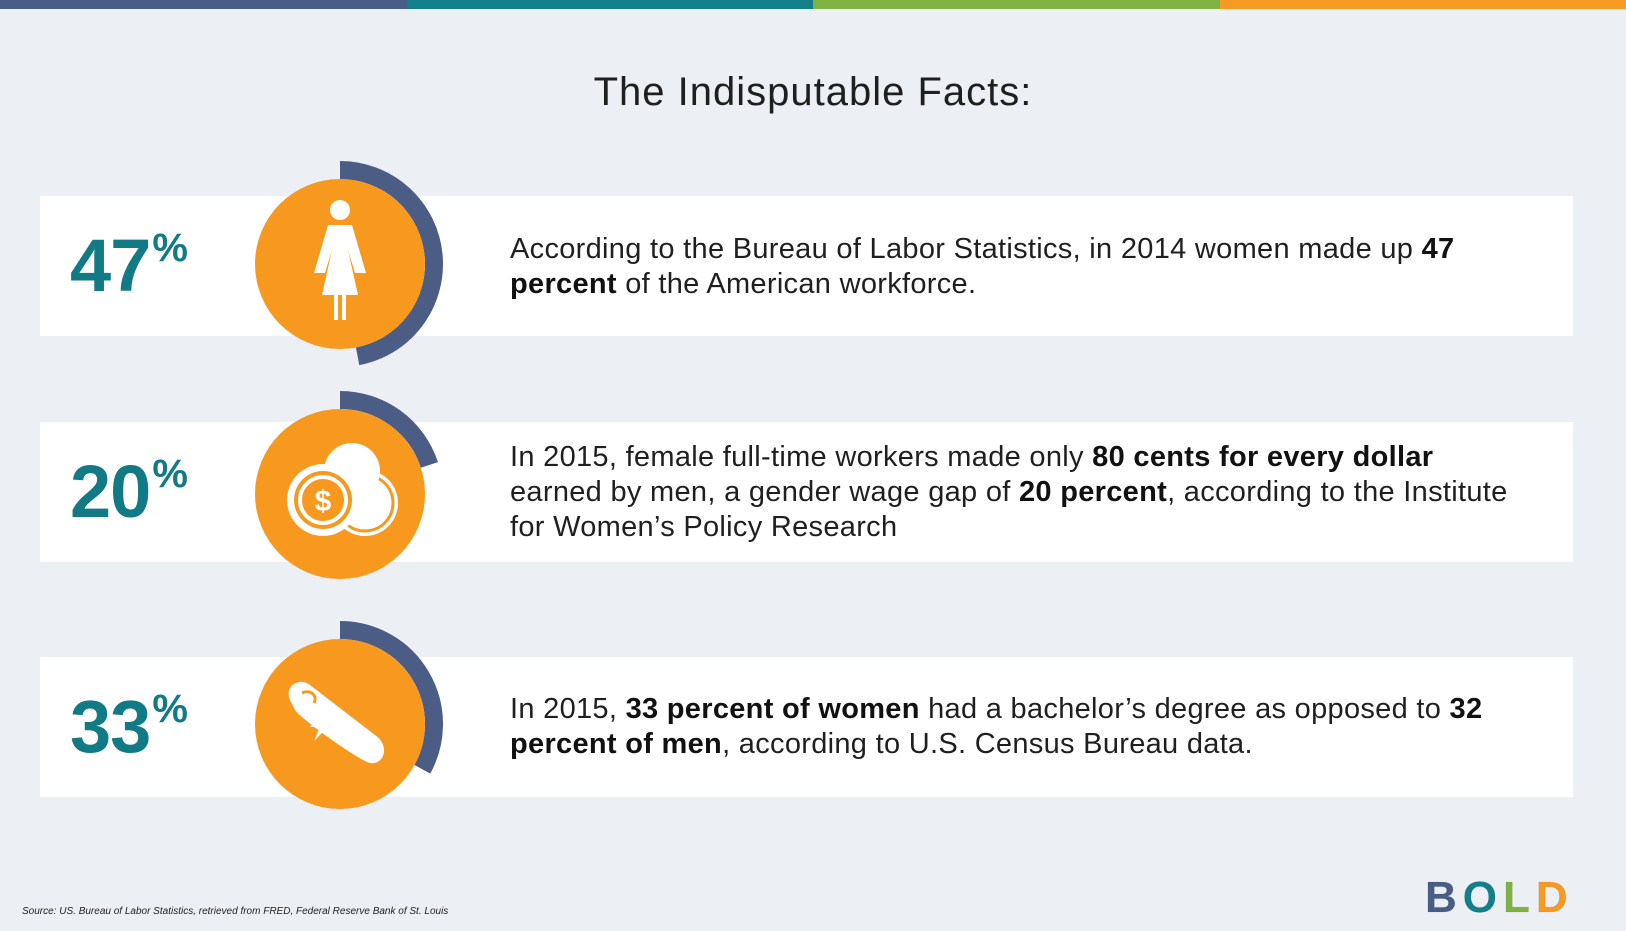  Describe the element at coordinates (982, 266) in the screenshot. I see `fact-highlight: 47 percent` at that location.